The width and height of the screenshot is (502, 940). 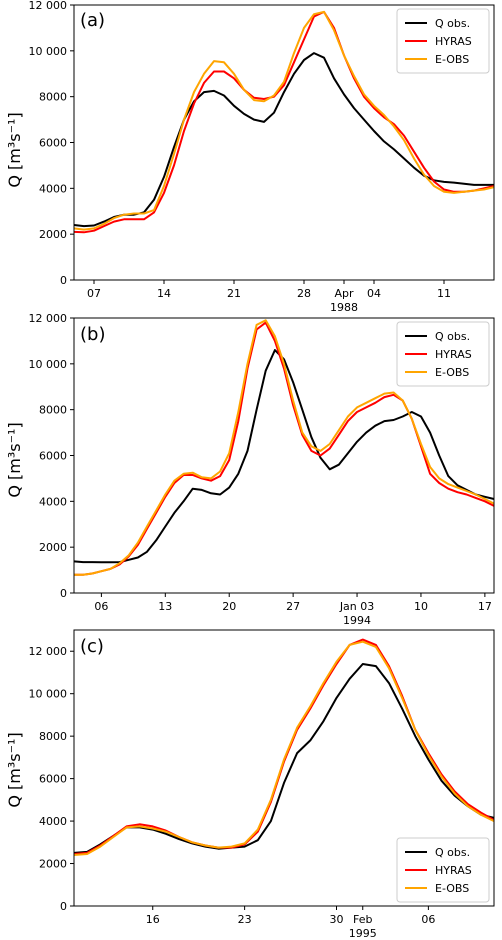 I want to click on x-tick-label: 20, so click(x=229, y=606).